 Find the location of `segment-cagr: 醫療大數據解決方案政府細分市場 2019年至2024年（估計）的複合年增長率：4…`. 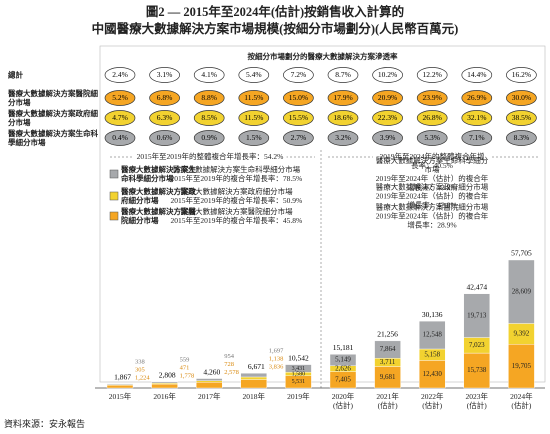

segment-cagr: 醫療大數據解決方案政府細分市場 2019年至2024年（估計）的複合年增長率：4… is located at coordinates (432, 196).